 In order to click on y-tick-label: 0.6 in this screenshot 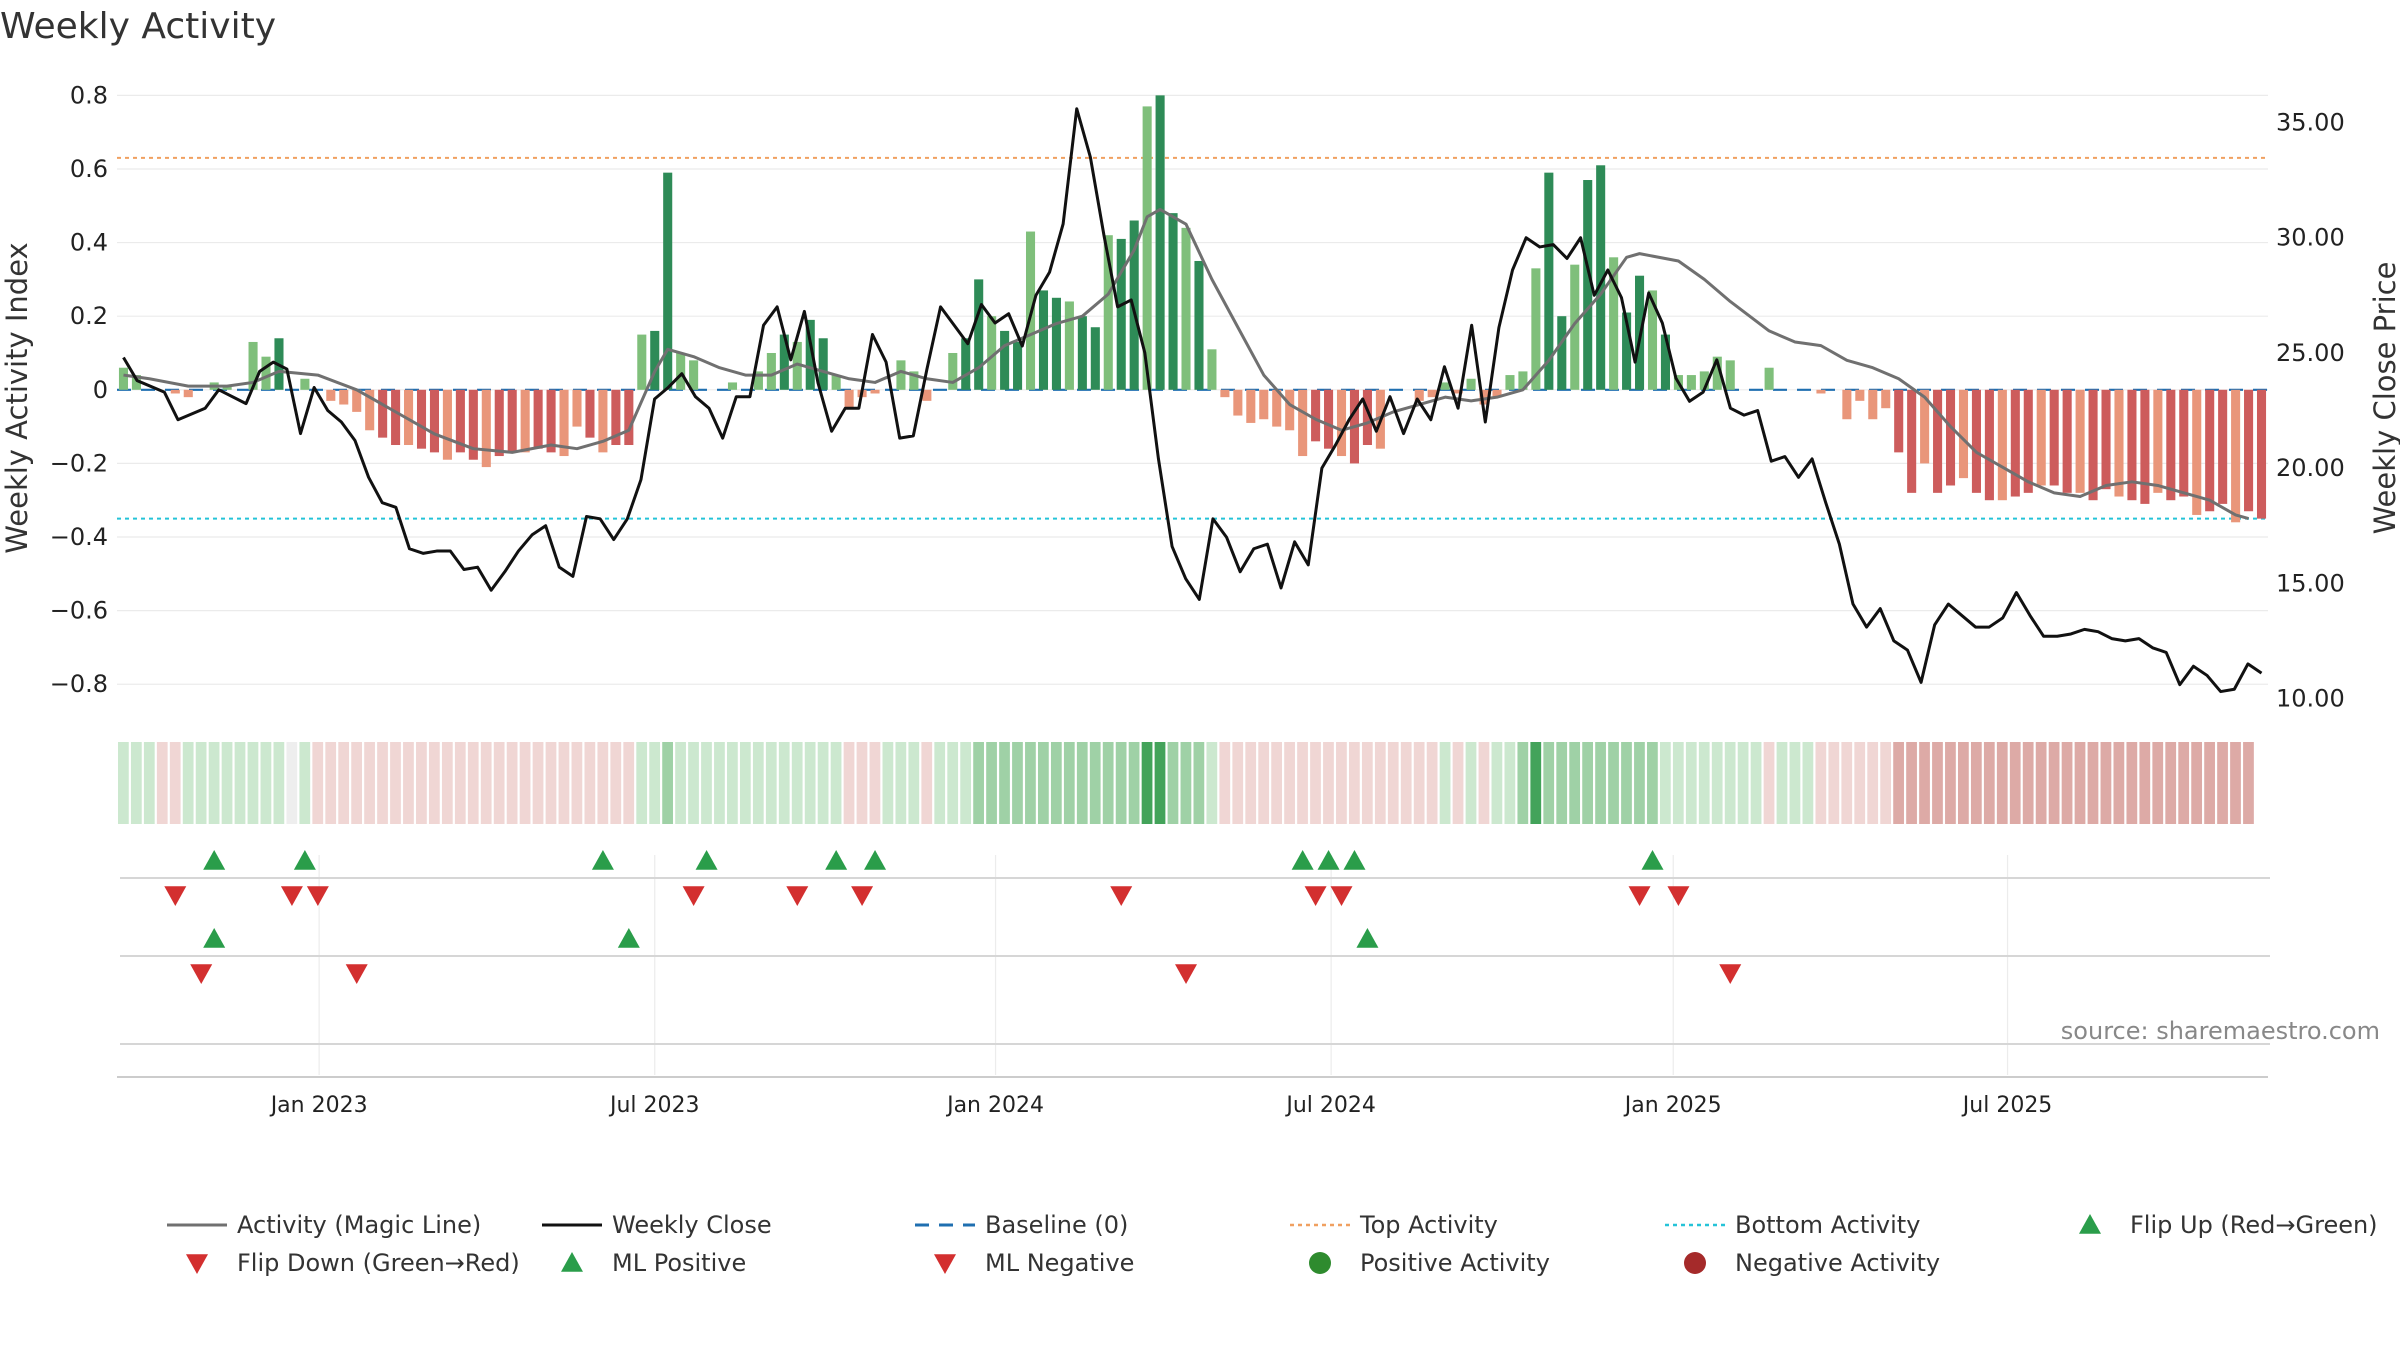, I will do `click(89, 169)`.